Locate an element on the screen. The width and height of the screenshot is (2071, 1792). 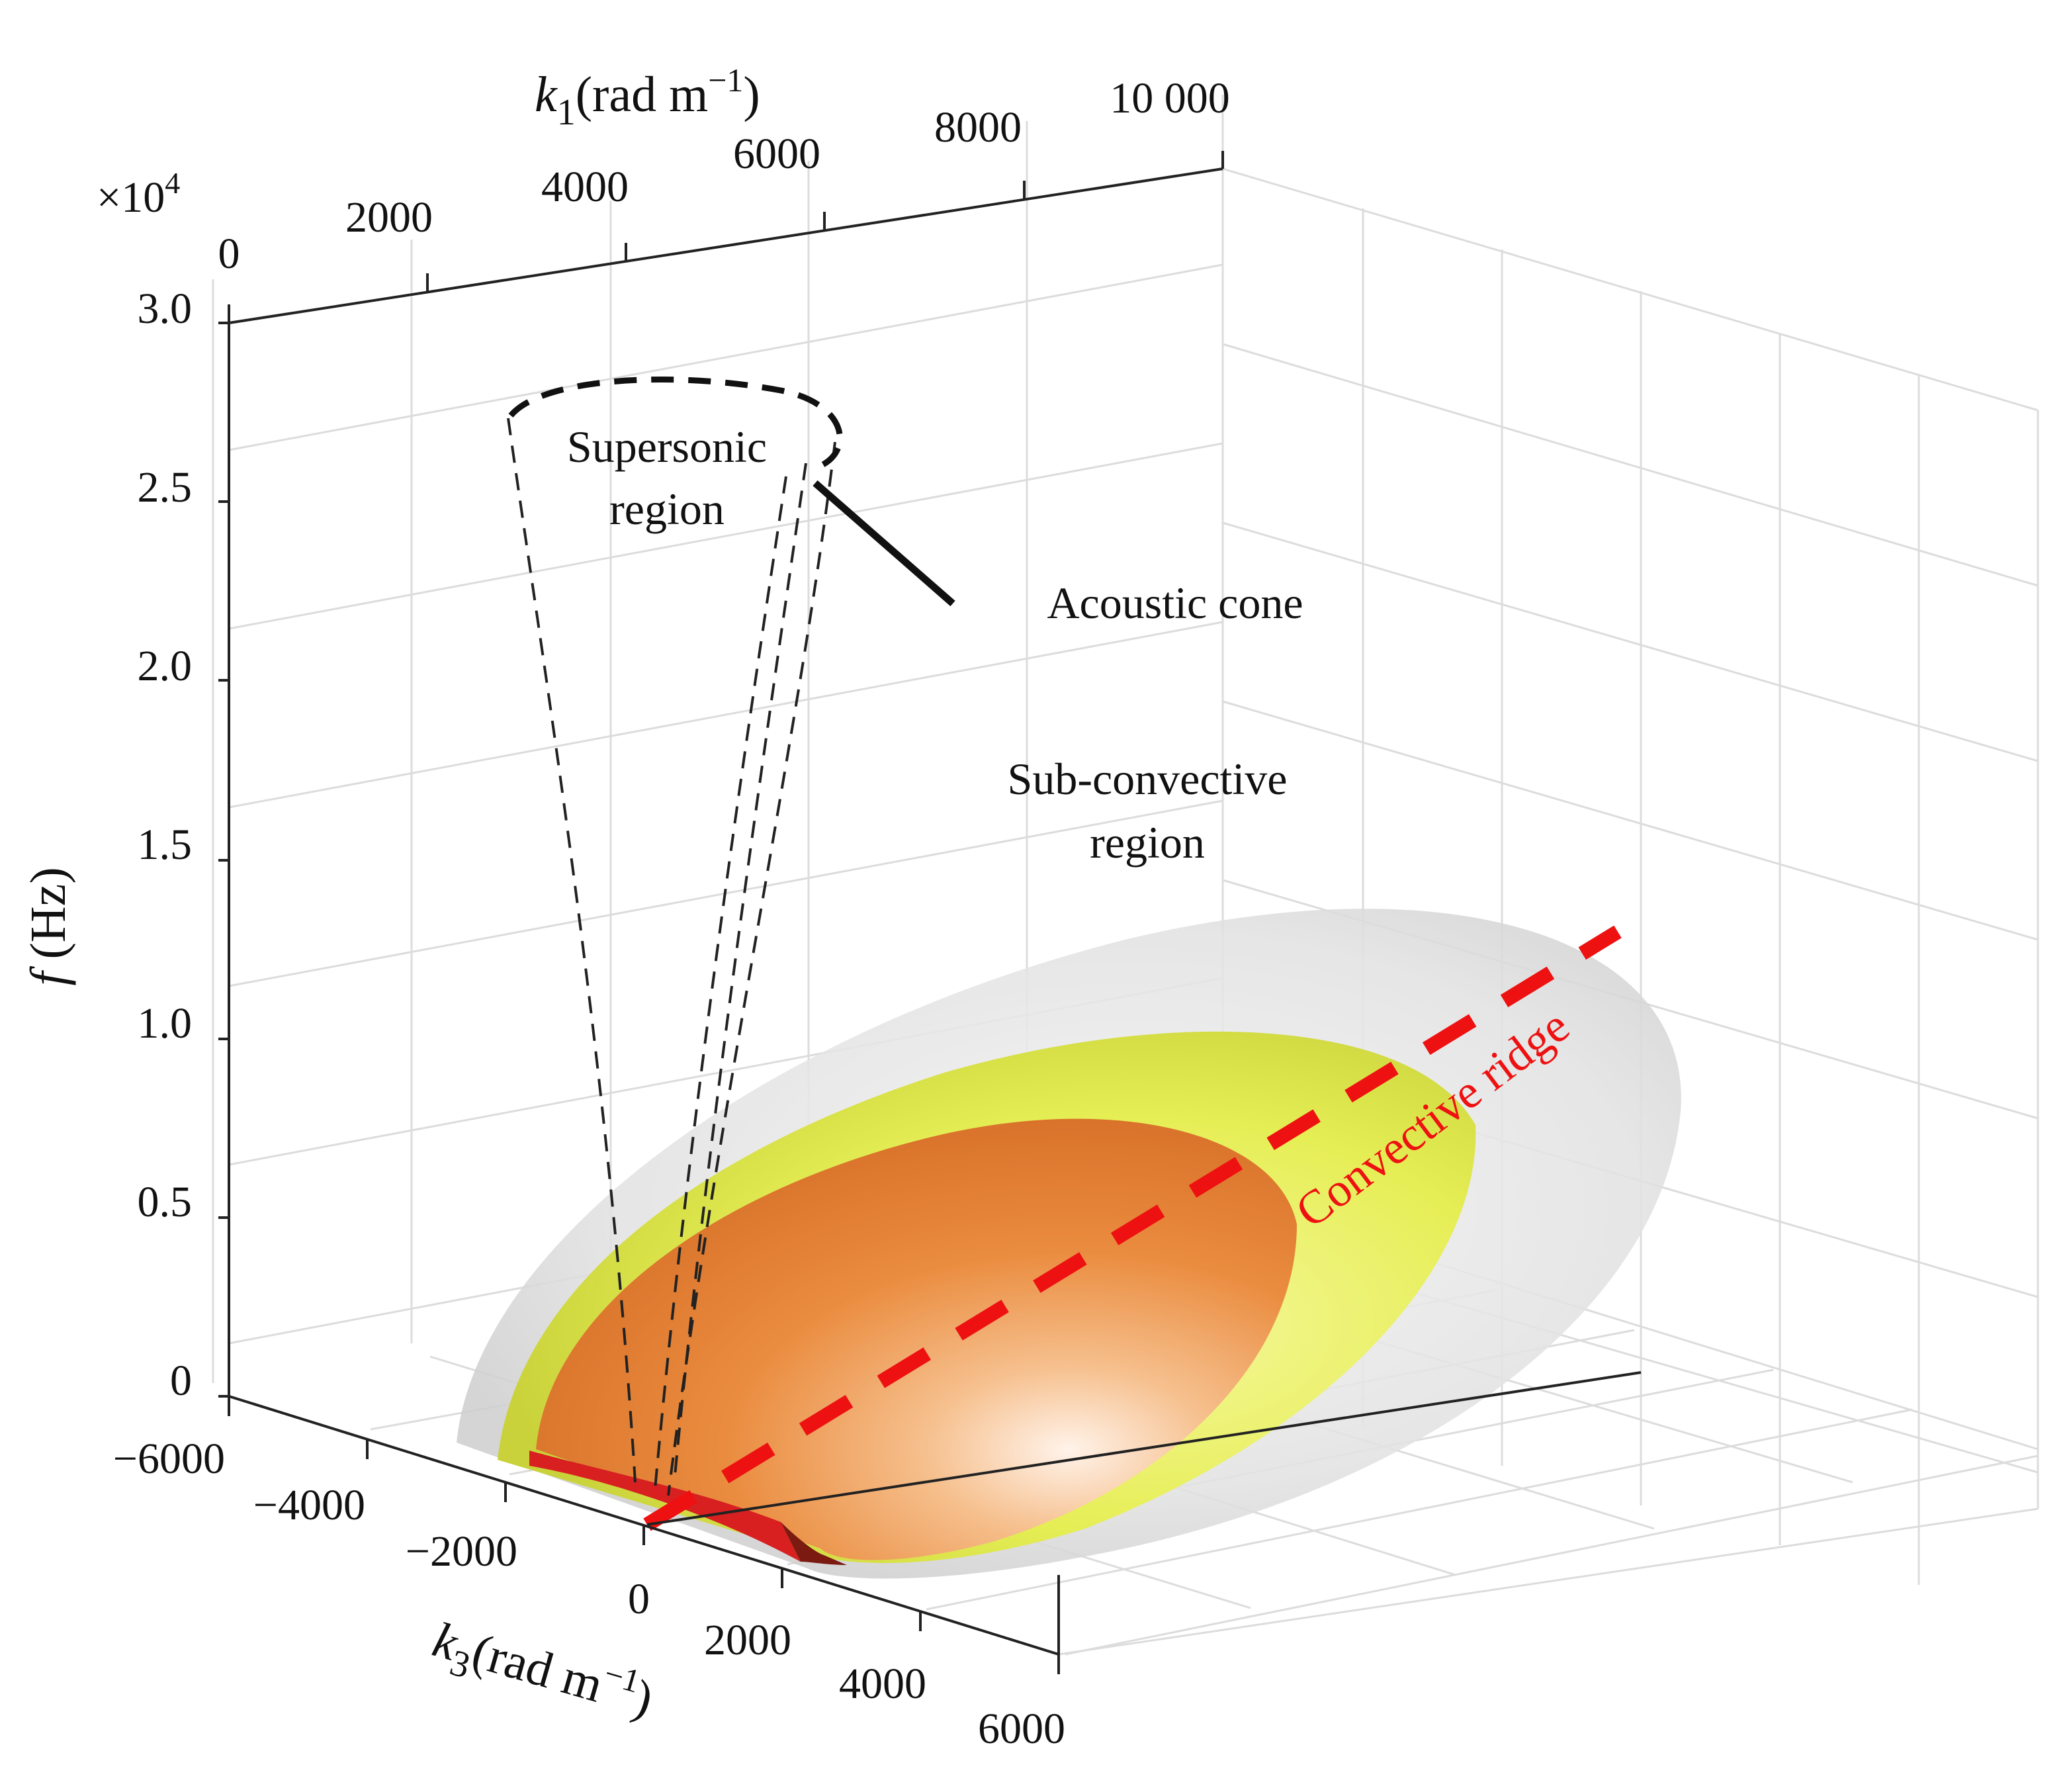
k1-tick-4000: 4000 is located at coordinates (585, 187).